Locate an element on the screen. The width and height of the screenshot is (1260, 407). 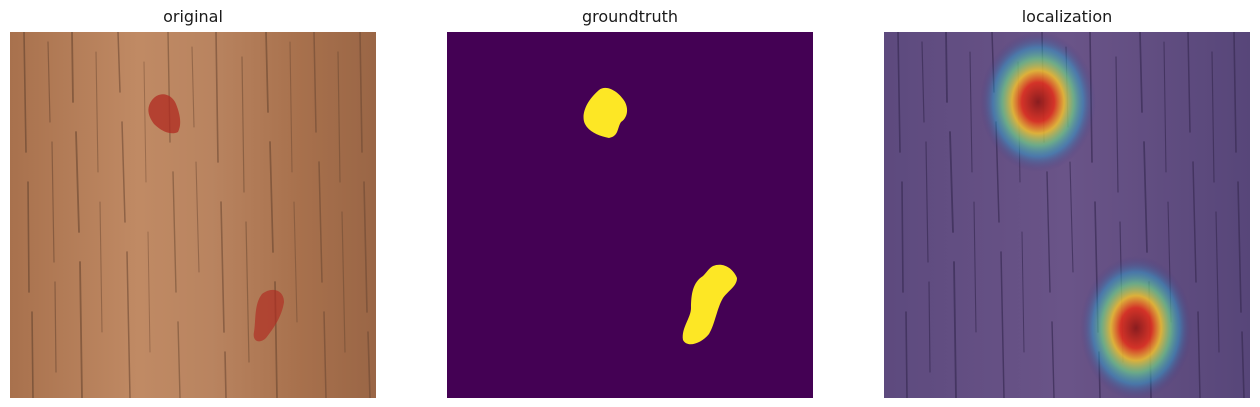
stain-upper is located at coordinates (164, 114).